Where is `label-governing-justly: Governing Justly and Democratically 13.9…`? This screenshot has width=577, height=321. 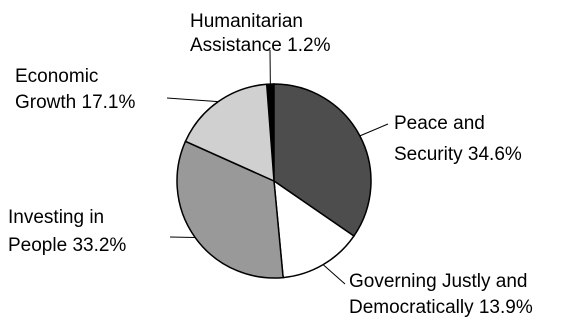
label-governing-justly: Governing Justly and Democratically 13.9… is located at coordinates (441, 294).